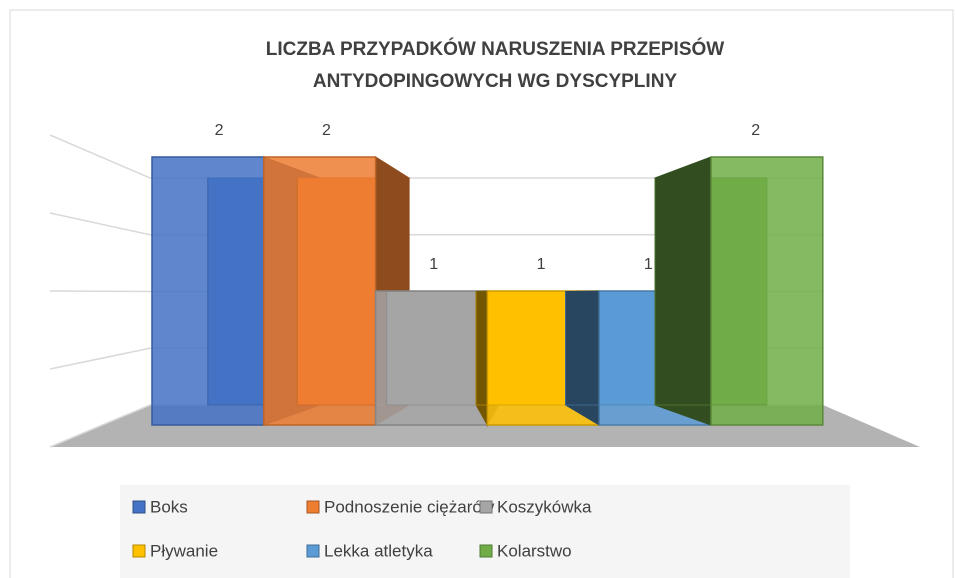  Describe the element at coordinates (184, 550) in the screenshot. I see `legend-label: Pływanie` at that location.